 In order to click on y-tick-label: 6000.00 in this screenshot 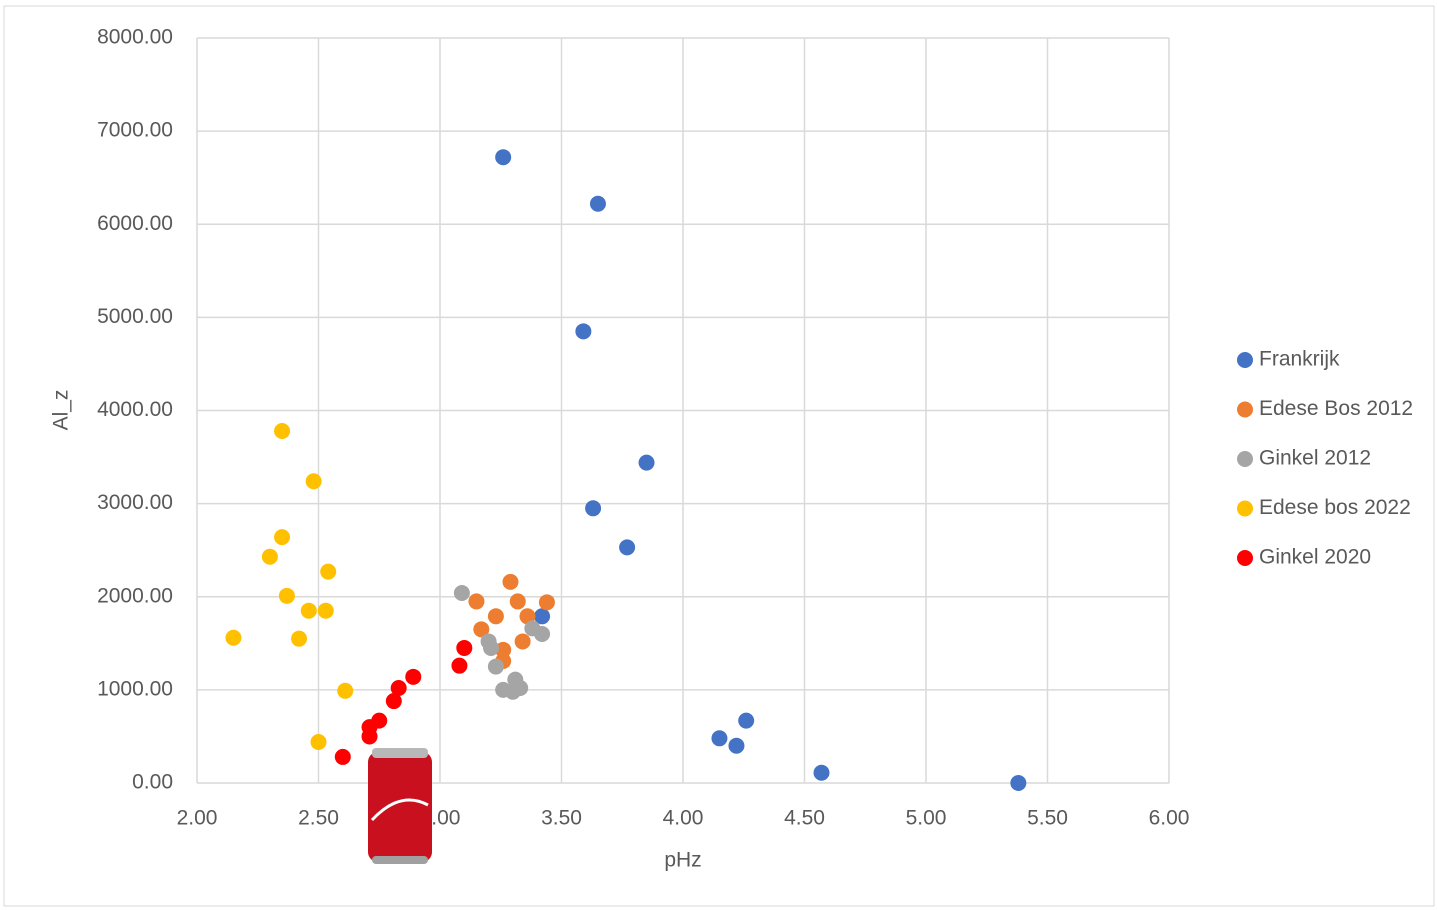, I will do `click(135, 223)`.